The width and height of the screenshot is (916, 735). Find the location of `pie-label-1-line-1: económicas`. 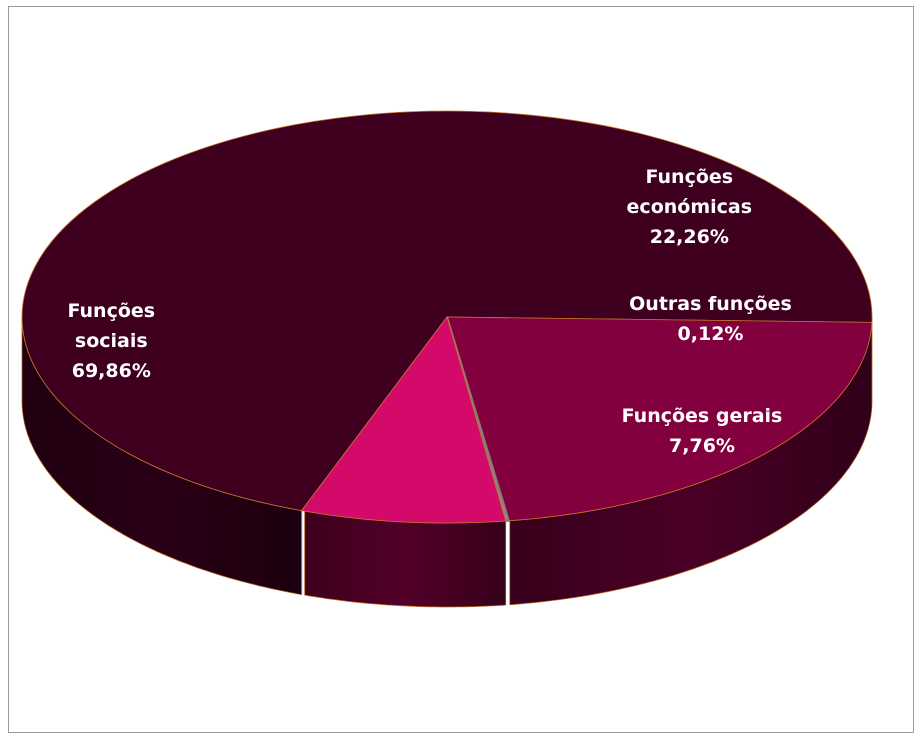

pie-label-1-line-1: económicas is located at coordinates (690, 207).